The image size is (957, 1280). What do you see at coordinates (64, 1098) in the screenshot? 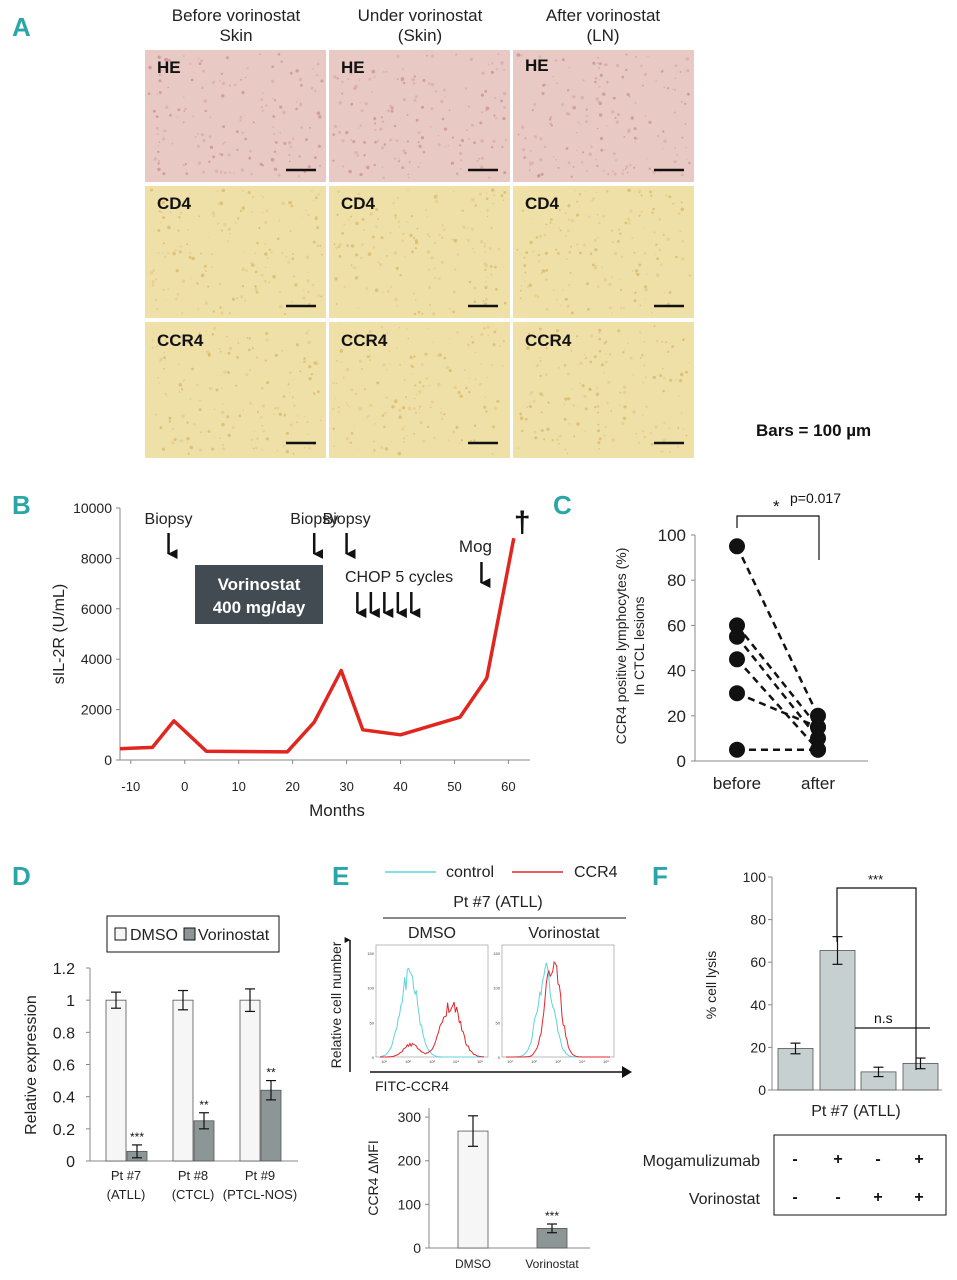
I see `d-y-tick-label: 0.4` at bounding box center [64, 1098].